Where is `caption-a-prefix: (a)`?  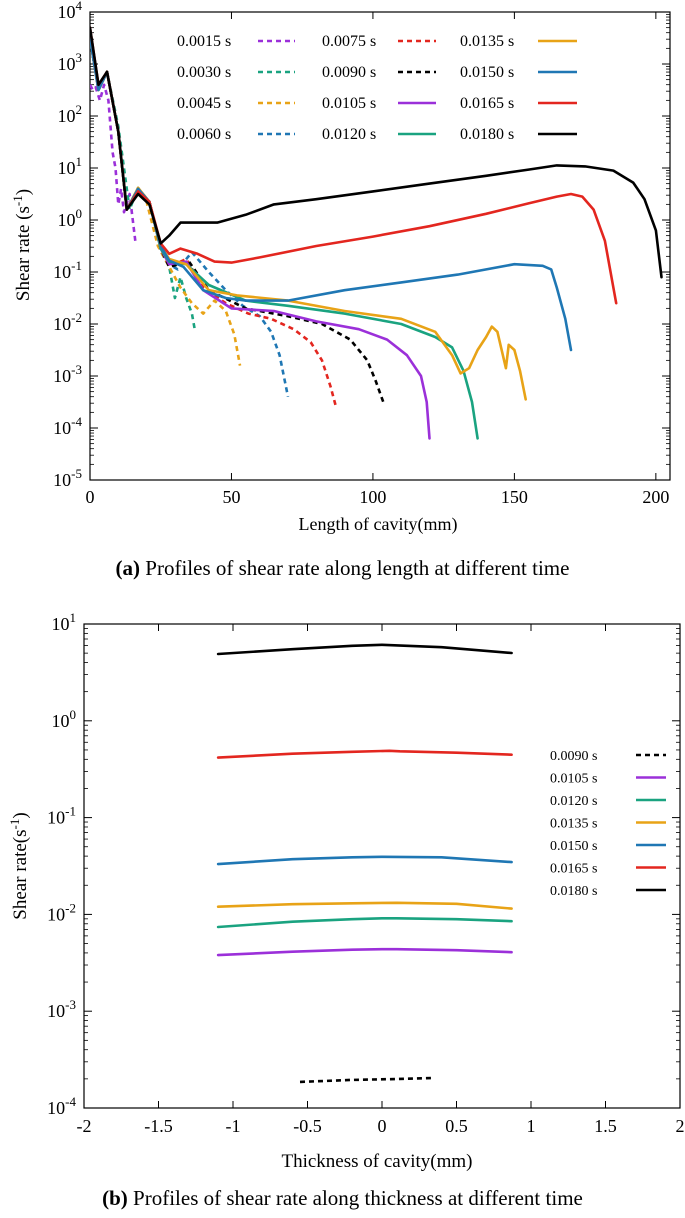 caption-a-prefix: (a) is located at coordinates (128, 568).